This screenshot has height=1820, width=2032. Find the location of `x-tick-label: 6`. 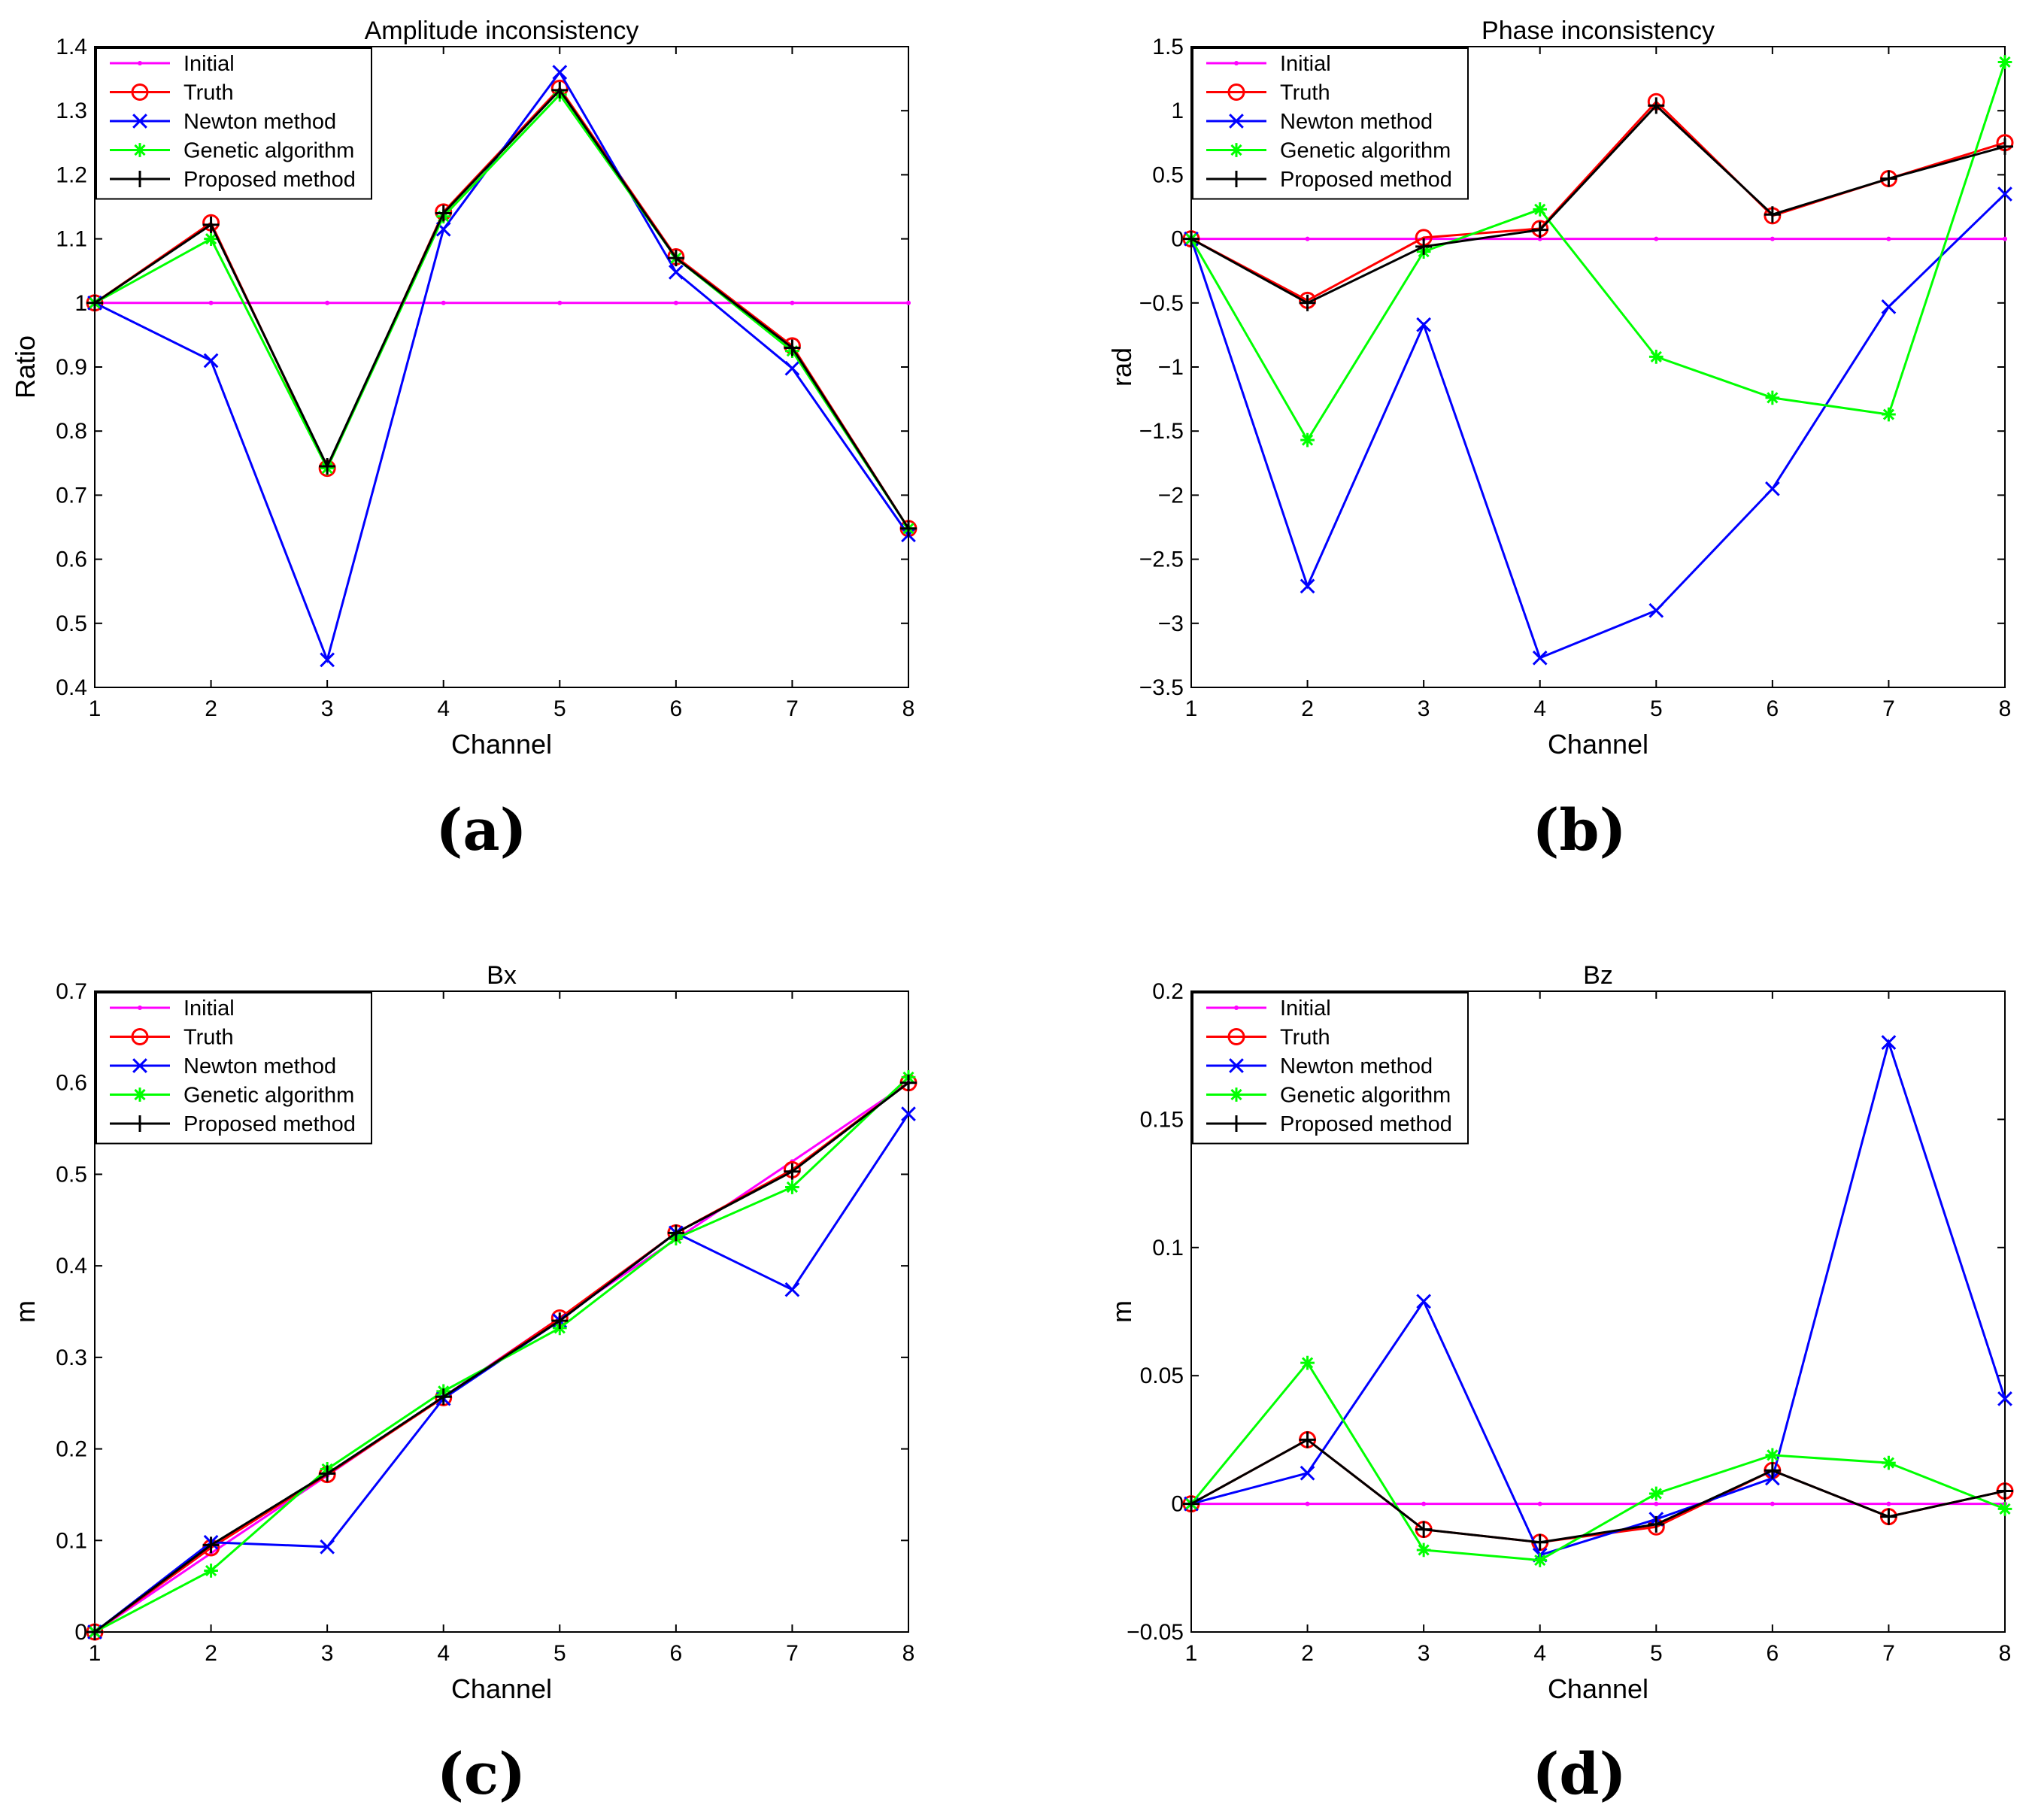

x-tick-label: 6 is located at coordinates (1773, 708).